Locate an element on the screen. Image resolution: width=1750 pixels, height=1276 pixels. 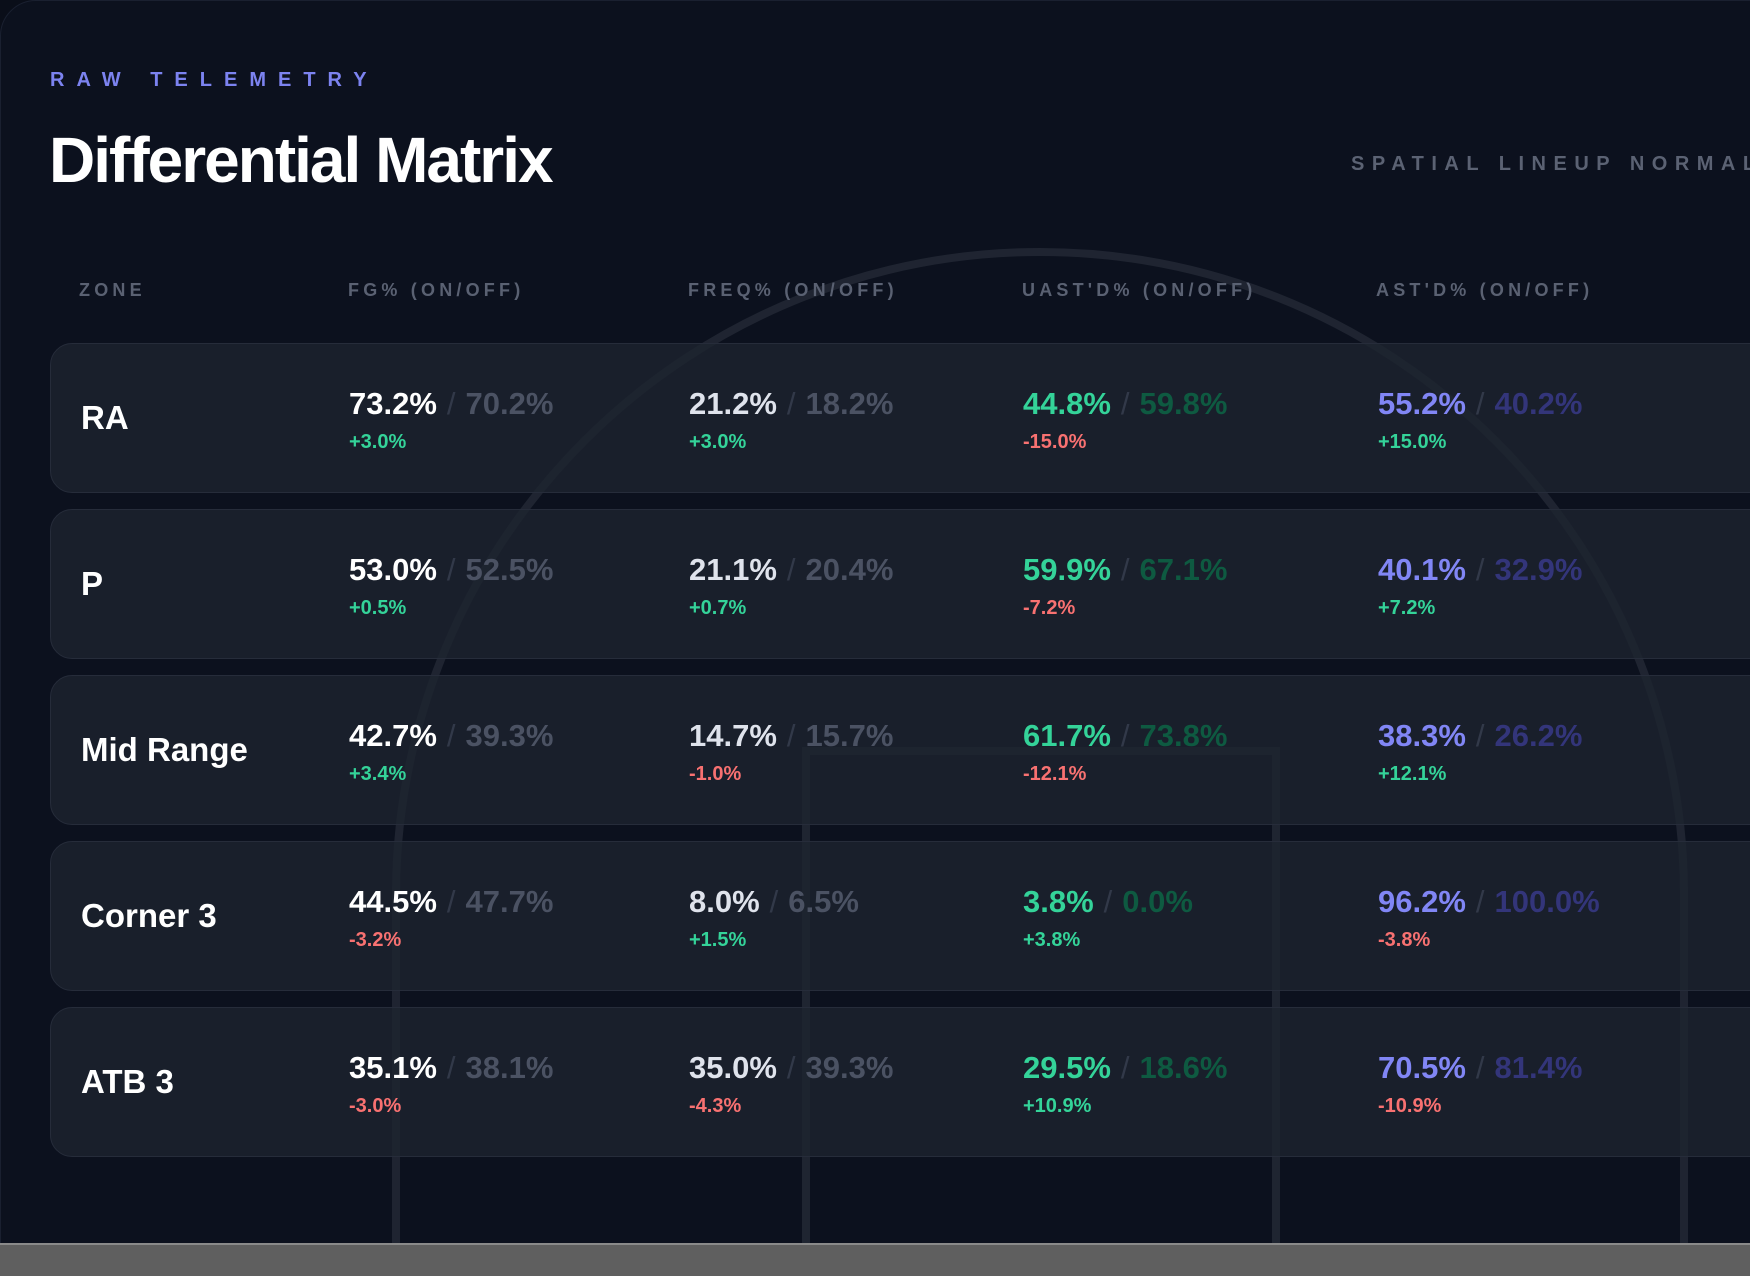
freq-cell: 21.2% / 18.2% +3.0% is located at coordinates (791, 420).